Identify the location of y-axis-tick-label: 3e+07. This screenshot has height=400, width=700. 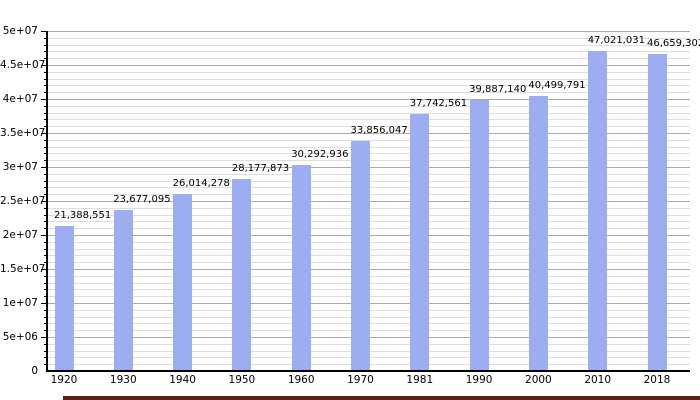
(20, 167).